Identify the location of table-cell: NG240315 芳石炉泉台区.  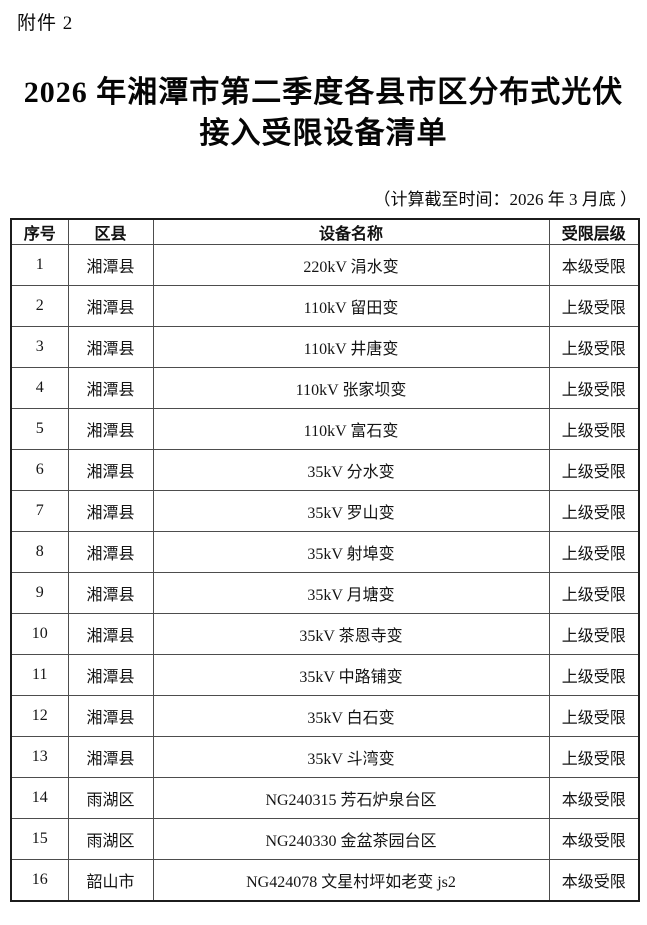
(351, 798).